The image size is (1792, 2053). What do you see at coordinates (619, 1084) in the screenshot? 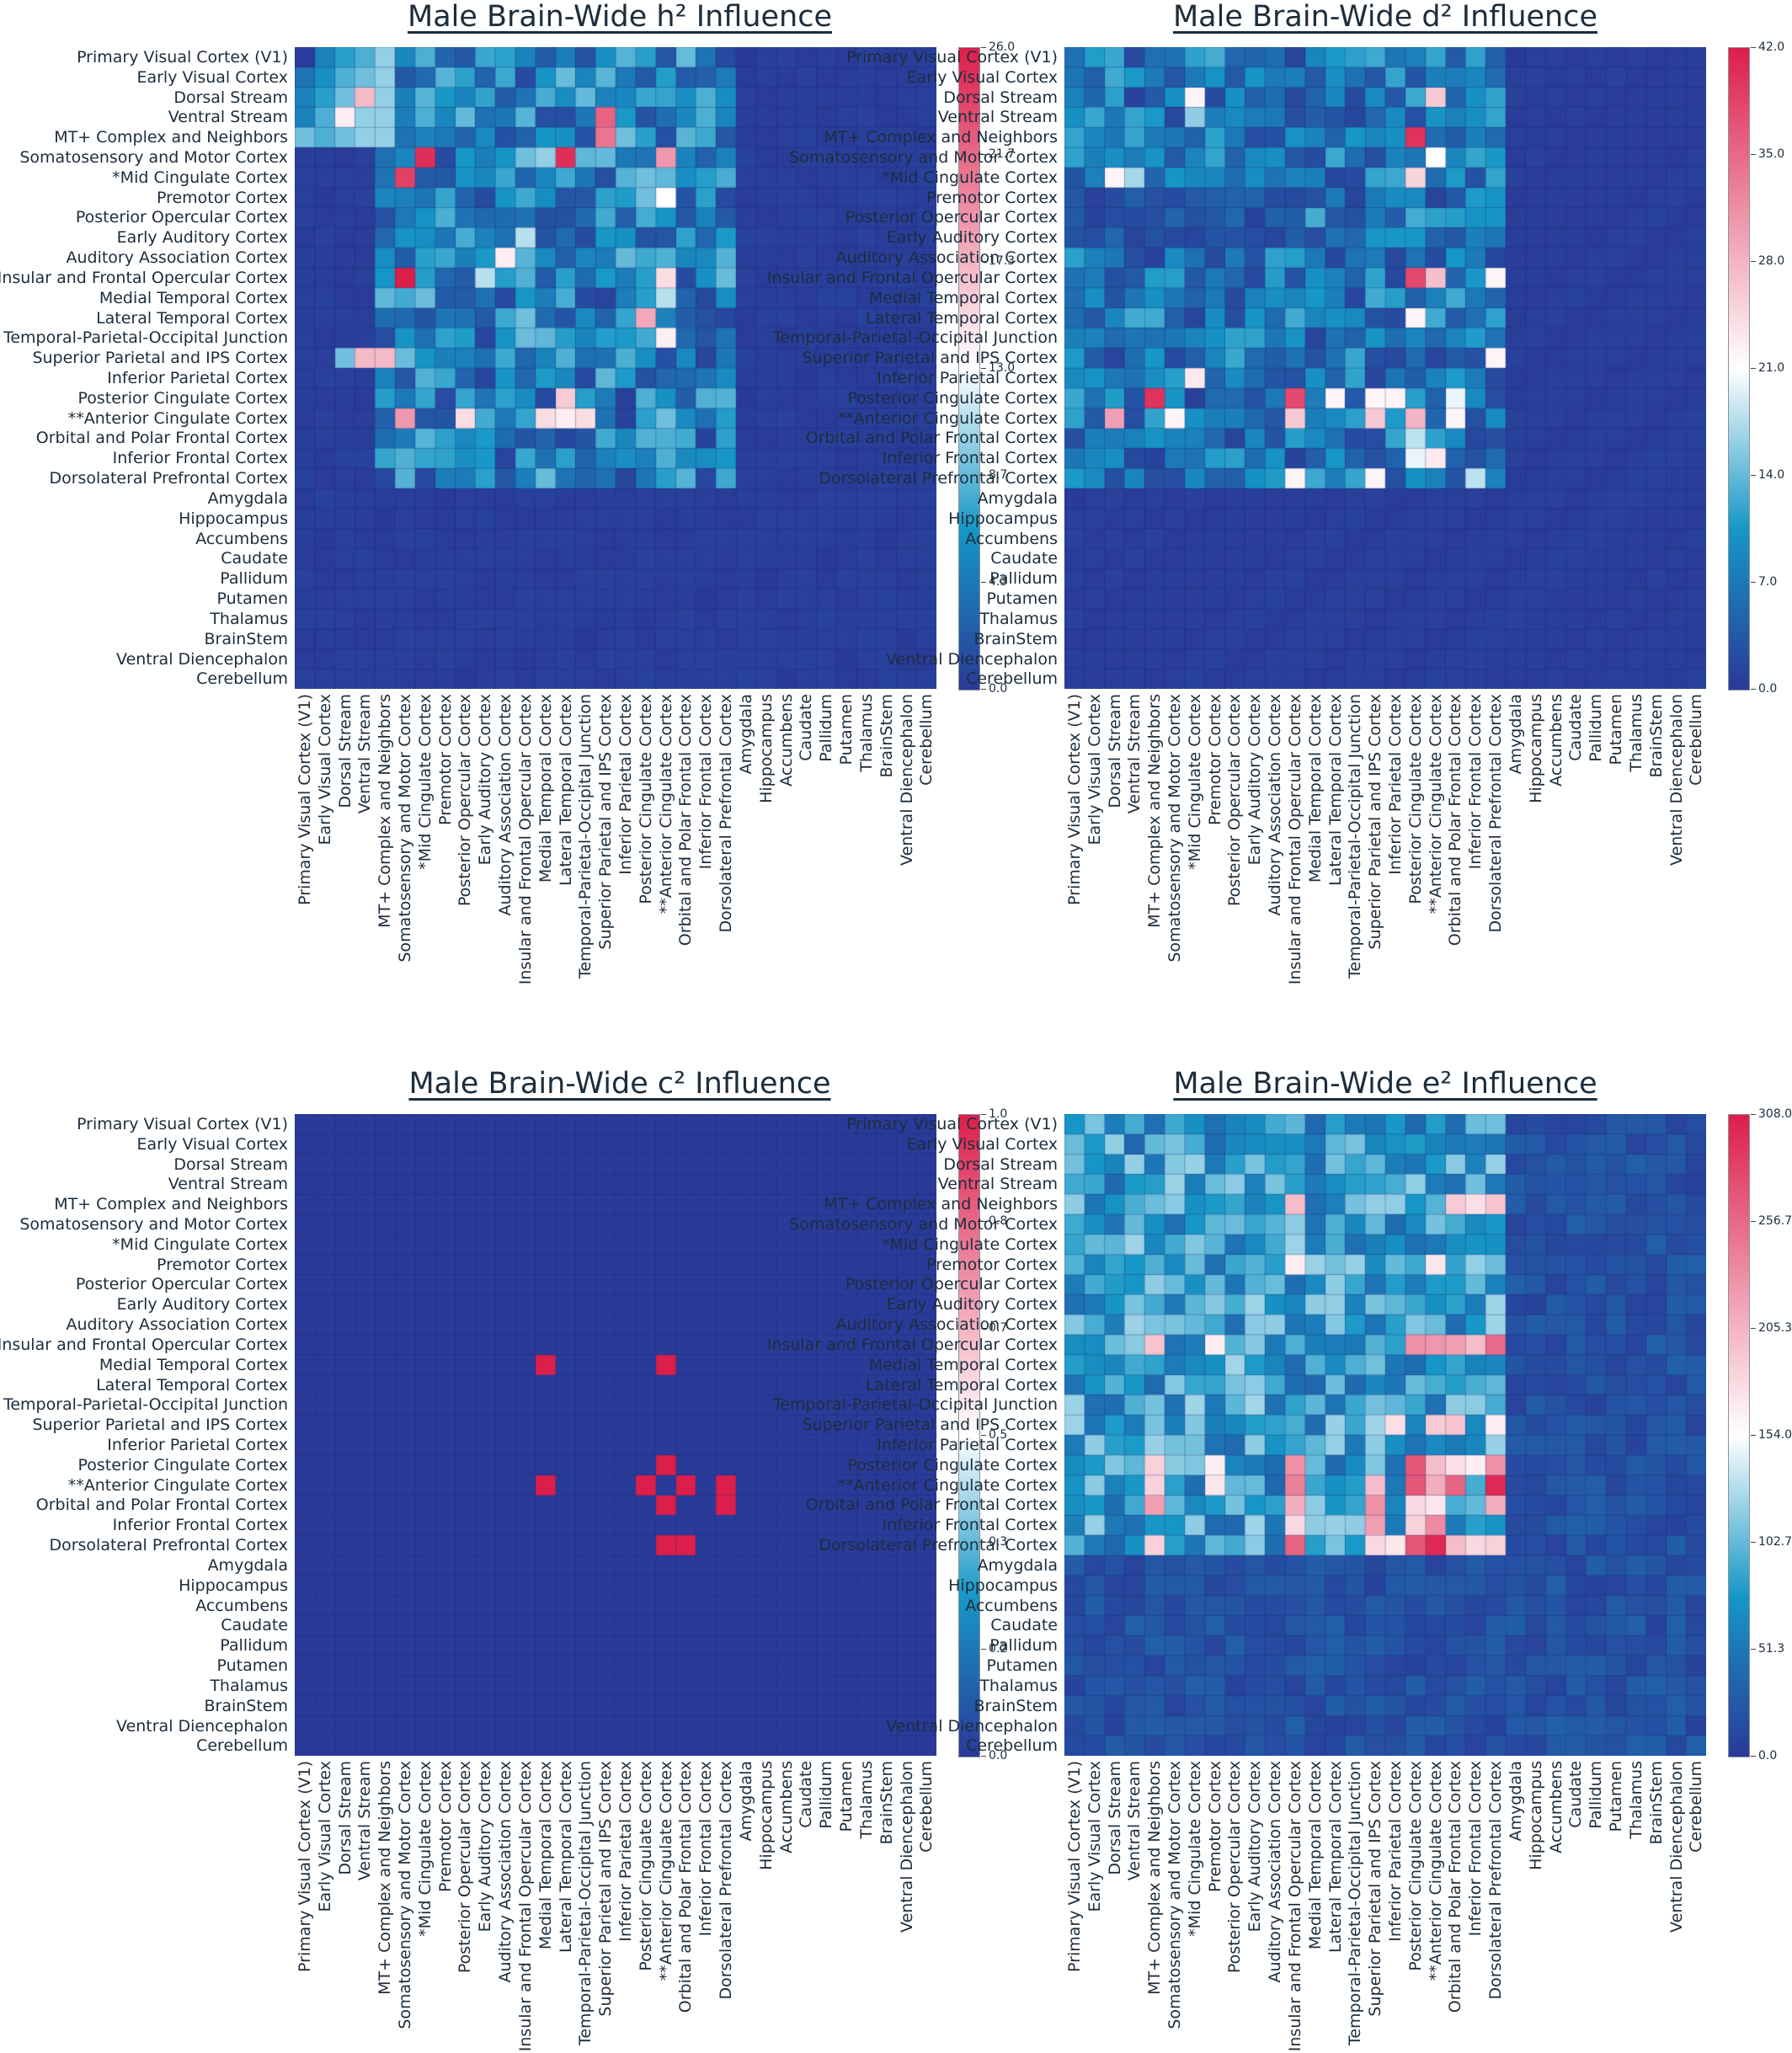
I see `panel-title-c2: Male Brain-Wide c² Influence` at bounding box center [619, 1084].